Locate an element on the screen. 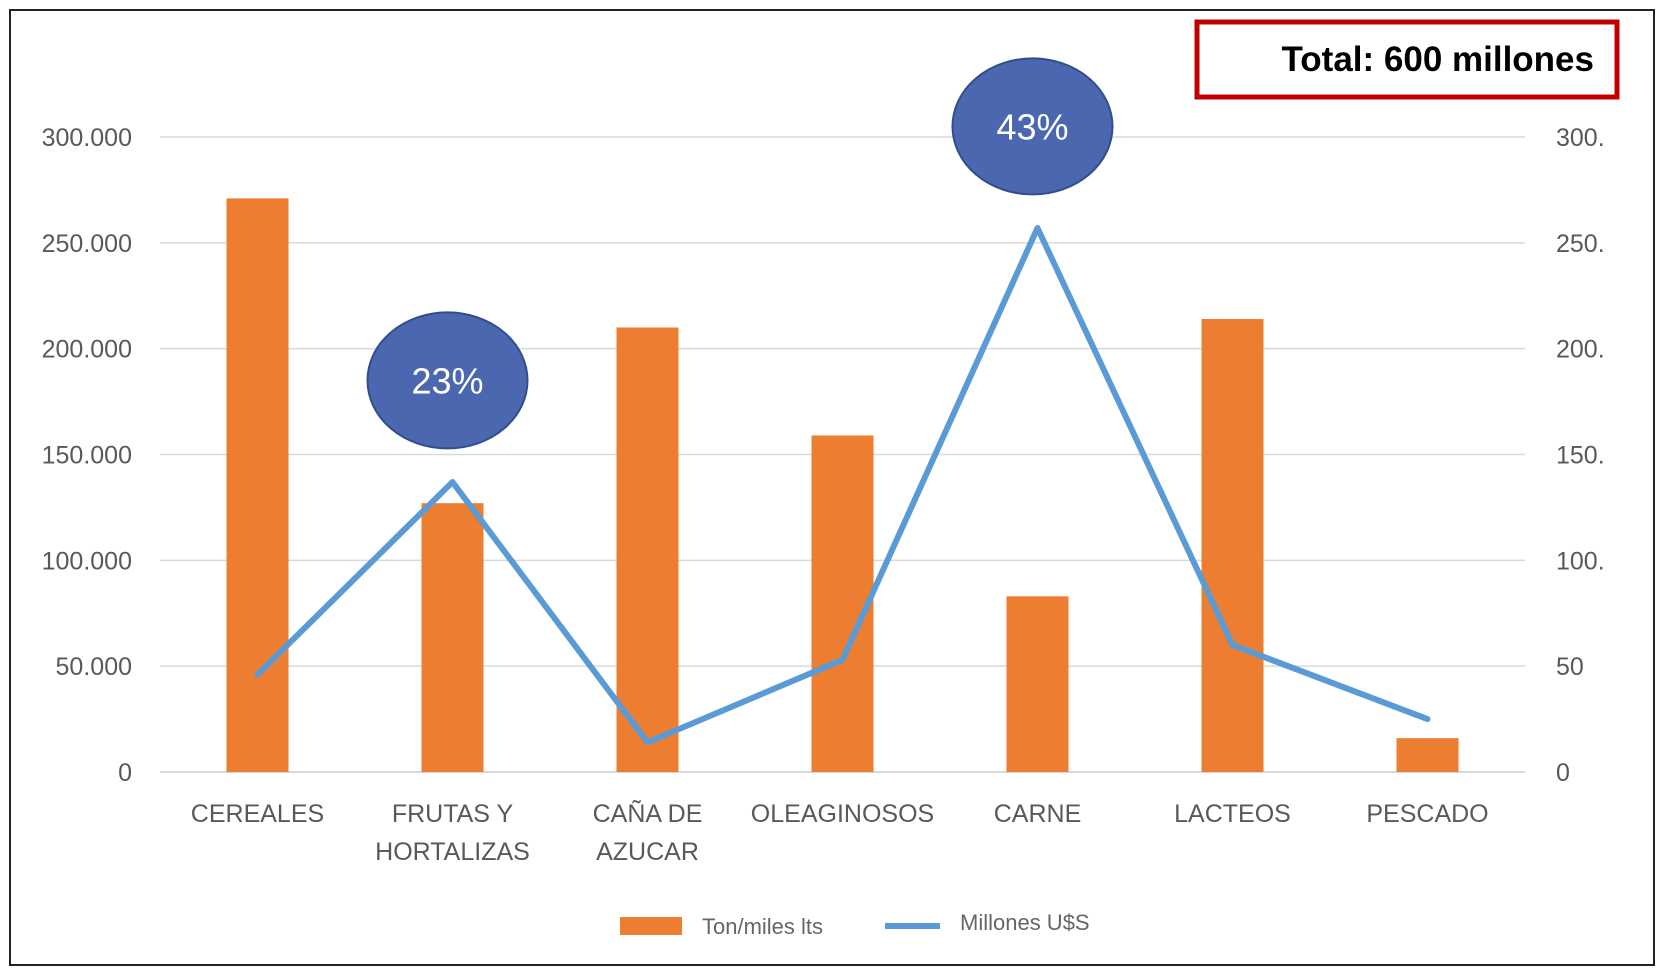 This screenshot has height=980, width=1664. legend-swatch-bars is located at coordinates (651, 926).